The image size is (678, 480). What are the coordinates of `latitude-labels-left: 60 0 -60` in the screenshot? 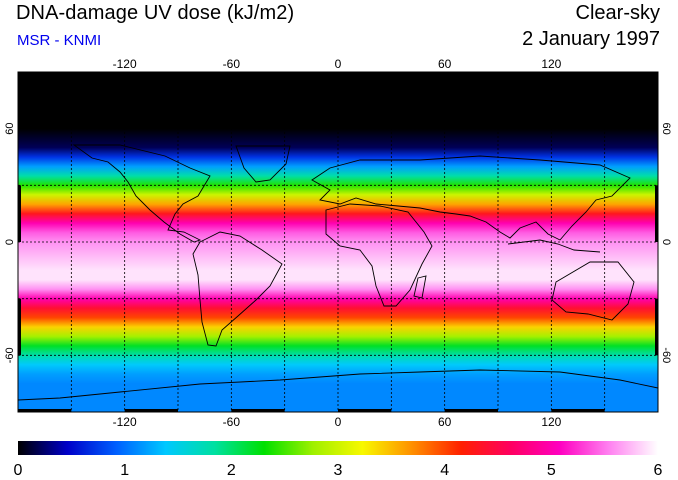 It's located at (10, 243).